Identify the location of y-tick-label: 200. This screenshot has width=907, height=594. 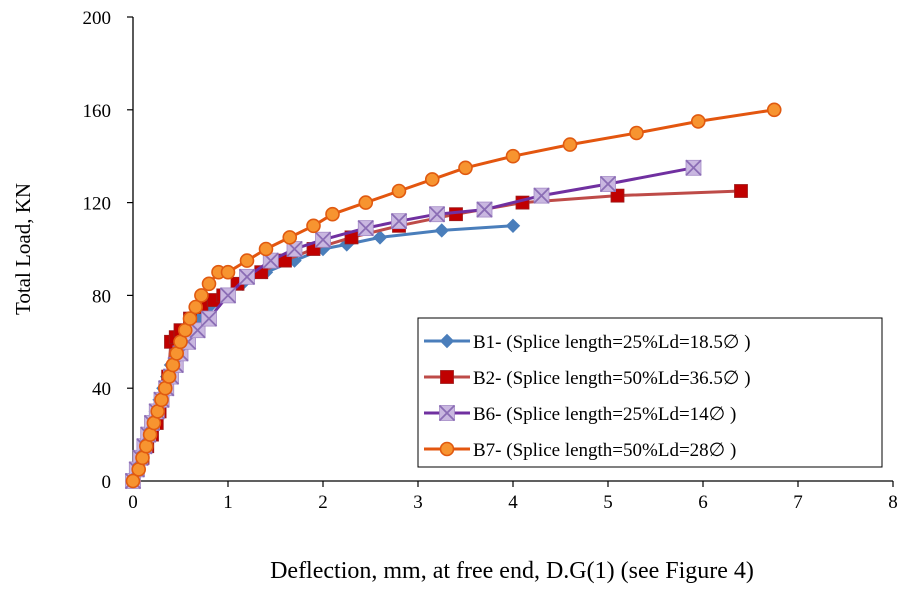
(97, 18).